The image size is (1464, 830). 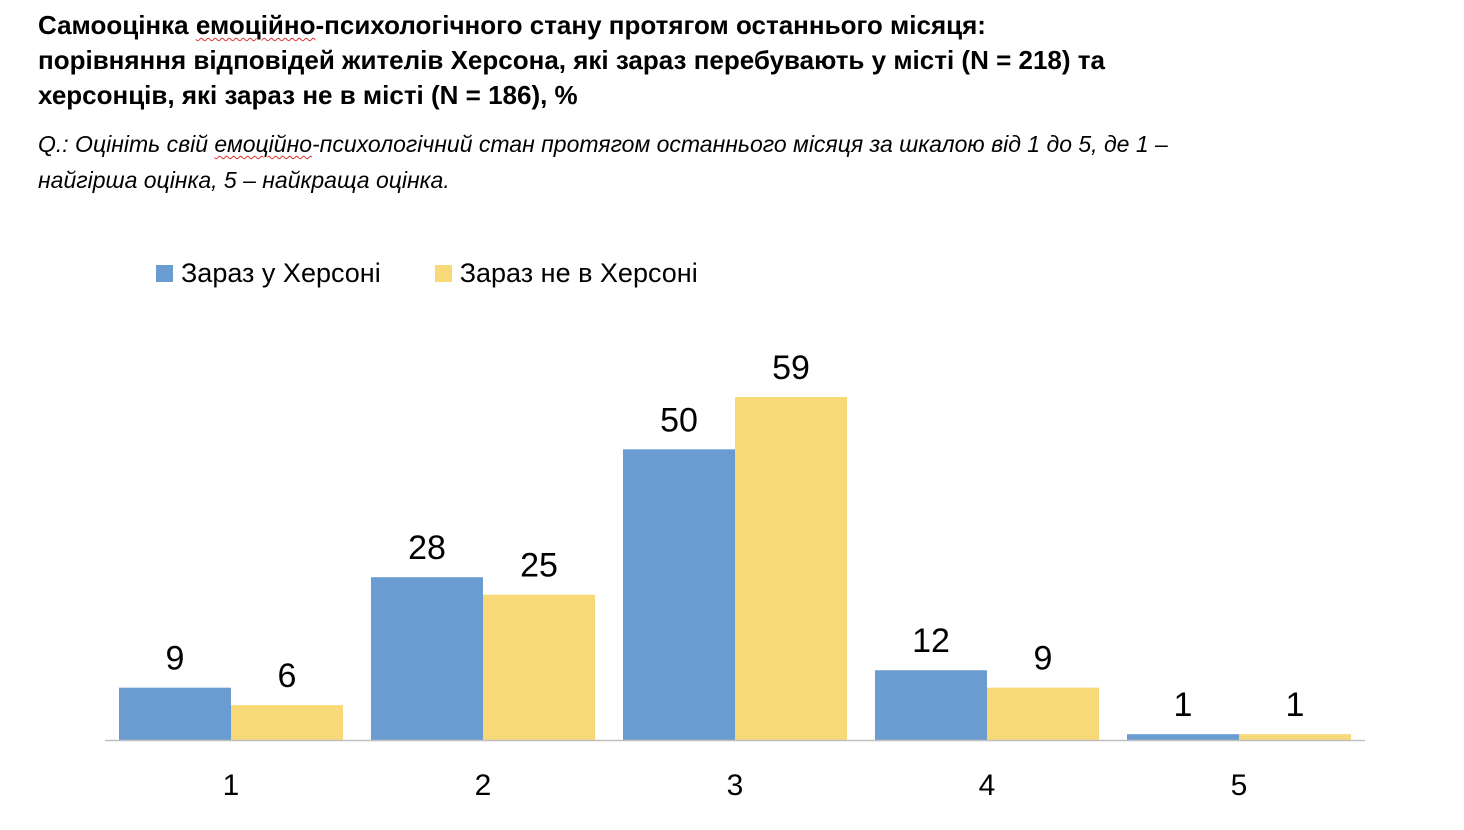 I want to click on data-label: 25, so click(x=539, y=566).